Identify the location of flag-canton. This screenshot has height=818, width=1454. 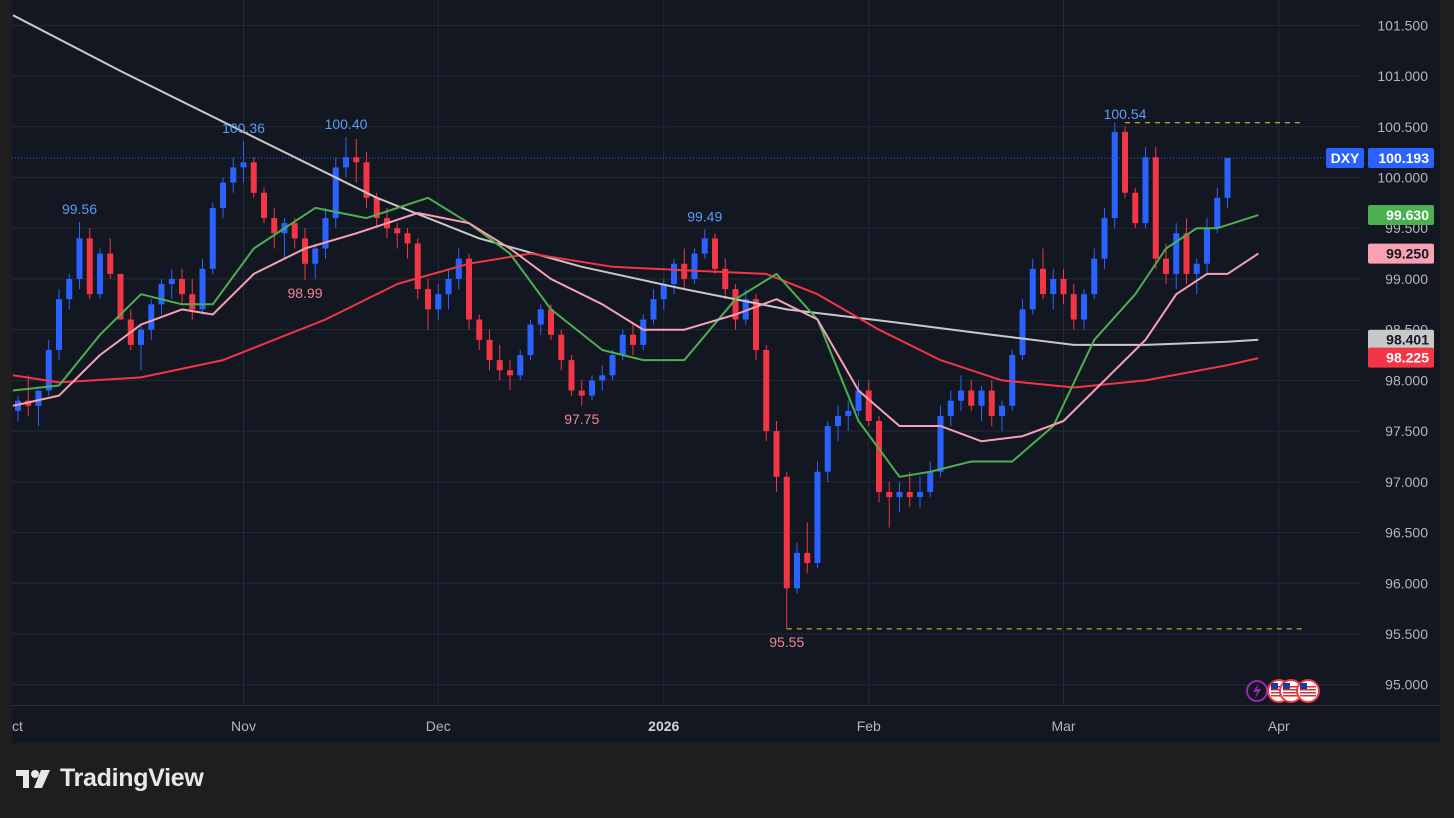
(1303, 686).